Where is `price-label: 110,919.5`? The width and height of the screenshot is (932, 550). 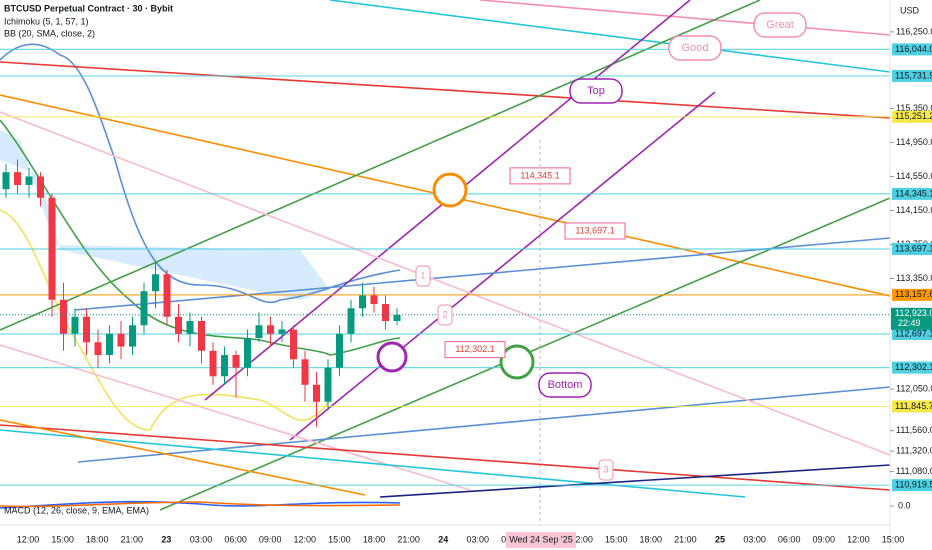
price-label: 110,919.5 is located at coordinates (913, 485).